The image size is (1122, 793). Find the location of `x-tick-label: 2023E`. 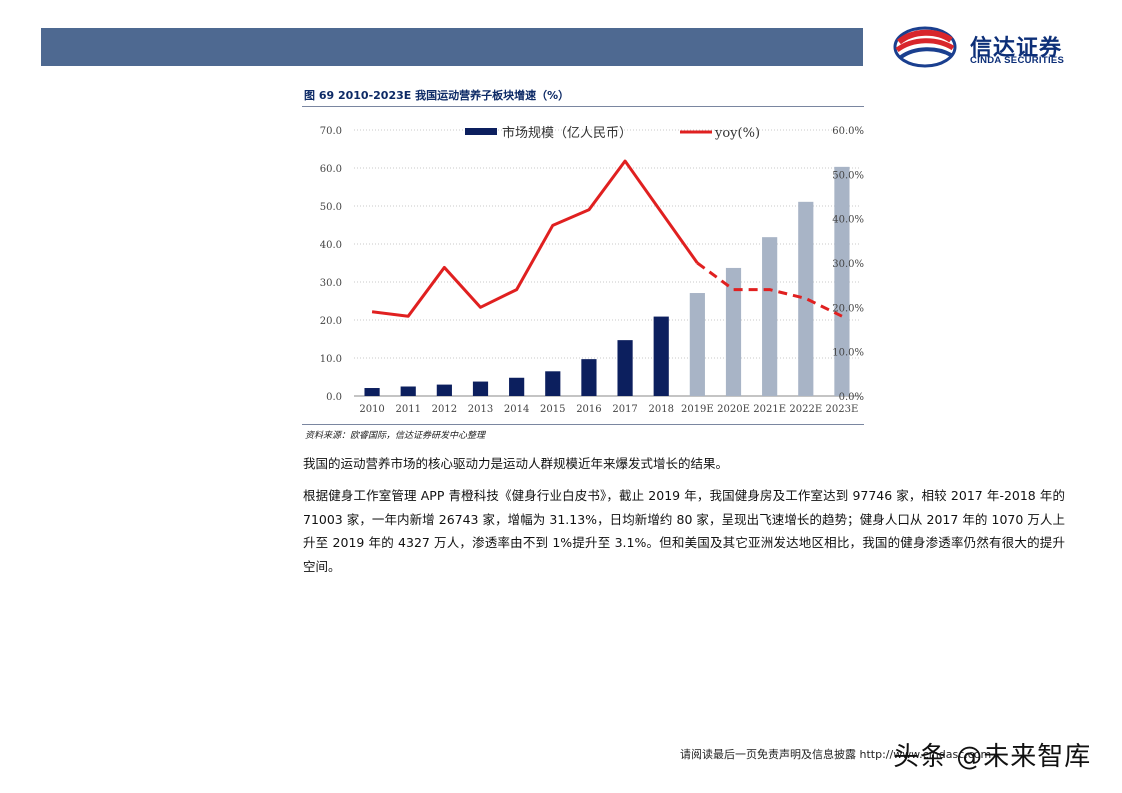

x-tick-label: 2023E is located at coordinates (842, 409).